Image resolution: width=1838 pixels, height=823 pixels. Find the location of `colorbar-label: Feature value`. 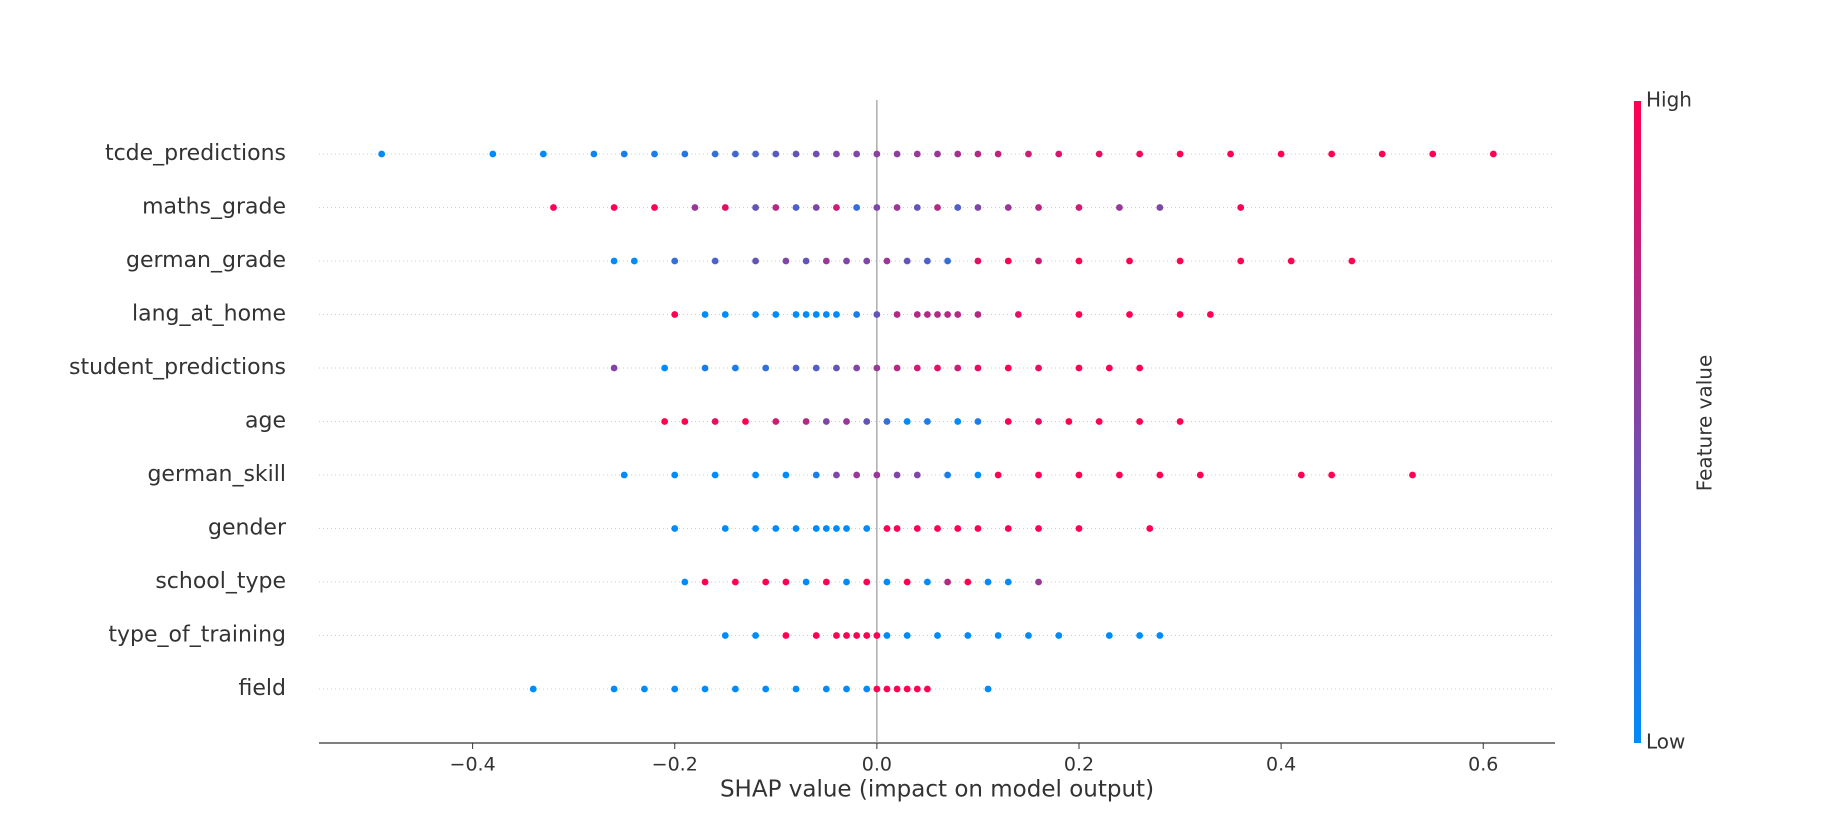

colorbar-label: Feature value is located at coordinates (1705, 423).